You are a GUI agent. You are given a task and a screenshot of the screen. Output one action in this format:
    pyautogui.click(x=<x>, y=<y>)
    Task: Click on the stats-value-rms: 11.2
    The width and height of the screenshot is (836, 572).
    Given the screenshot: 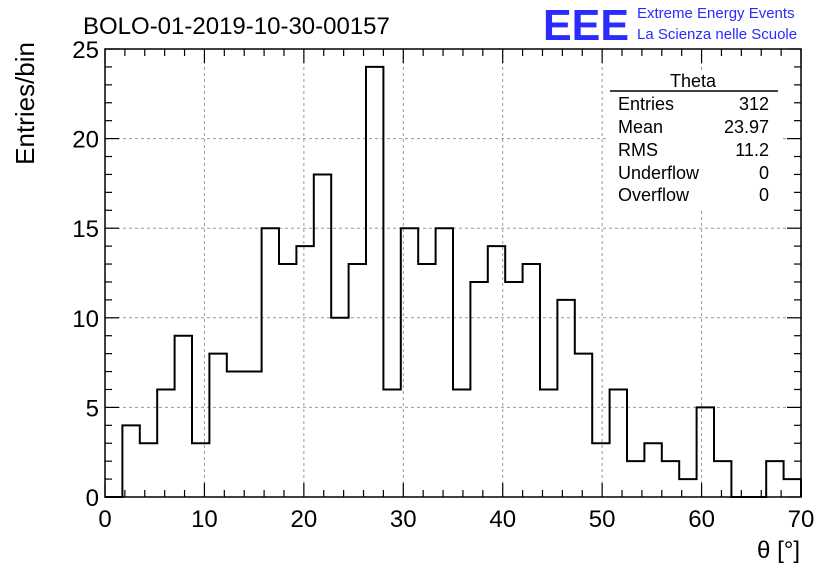 What is the action you would take?
    pyautogui.click(x=752, y=150)
    